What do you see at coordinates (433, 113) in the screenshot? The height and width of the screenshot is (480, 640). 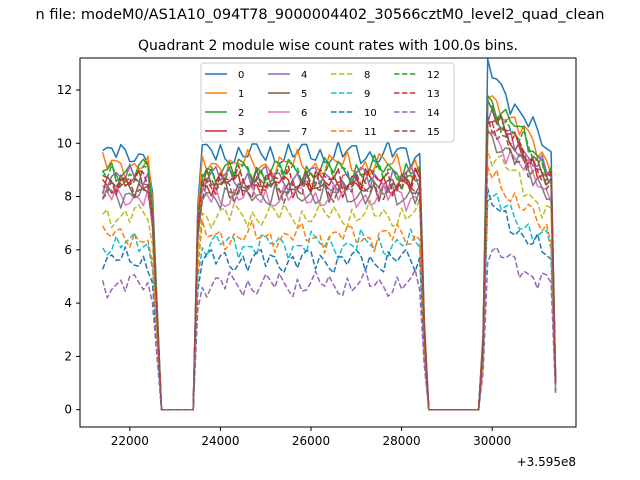 I see `legend-label: 14` at bounding box center [433, 113].